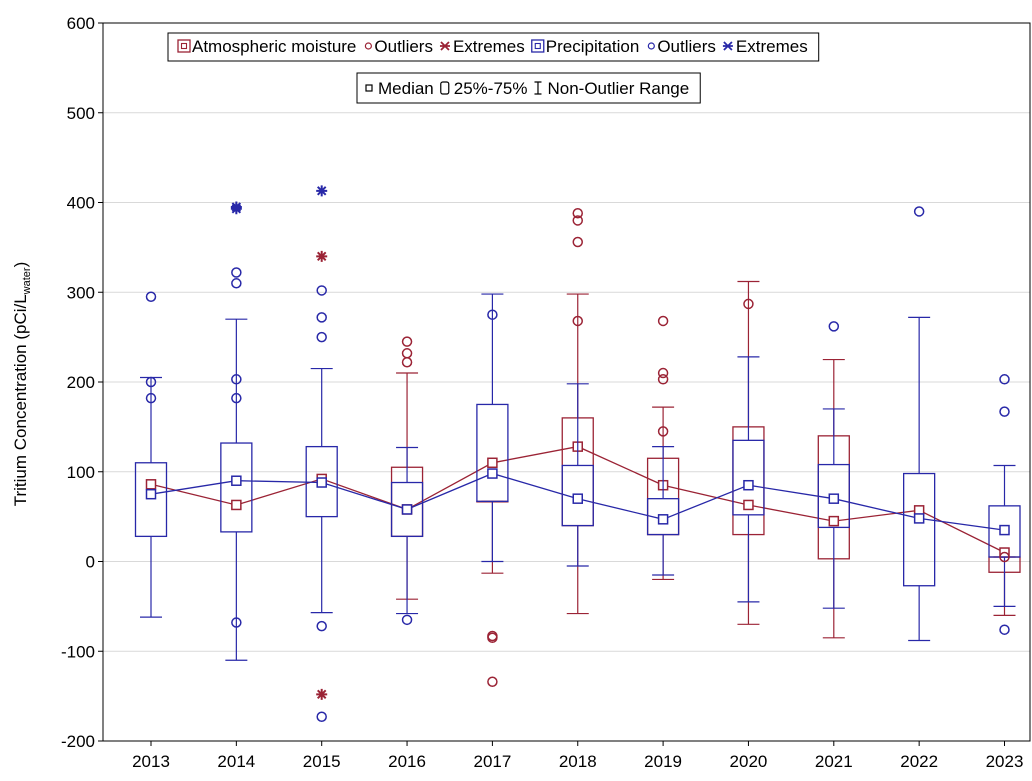 Image resolution: width=1032 pixels, height=781 pixels. What do you see at coordinates (81, 382) in the screenshot?
I see `y-tick-label: 200` at bounding box center [81, 382].